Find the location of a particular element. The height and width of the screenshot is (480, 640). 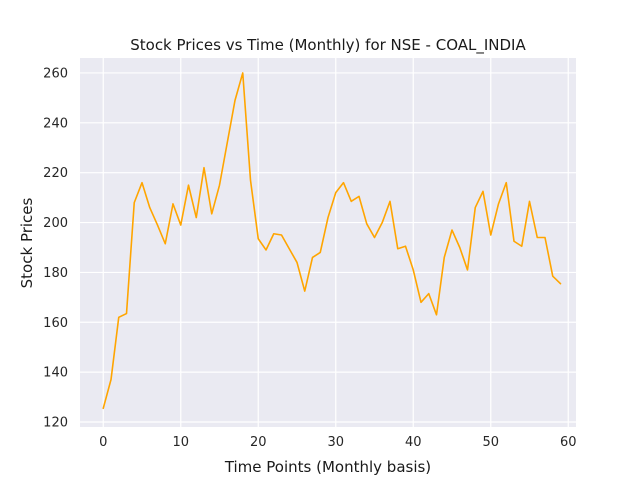

x-tick-label: 0 is located at coordinates (103, 442).